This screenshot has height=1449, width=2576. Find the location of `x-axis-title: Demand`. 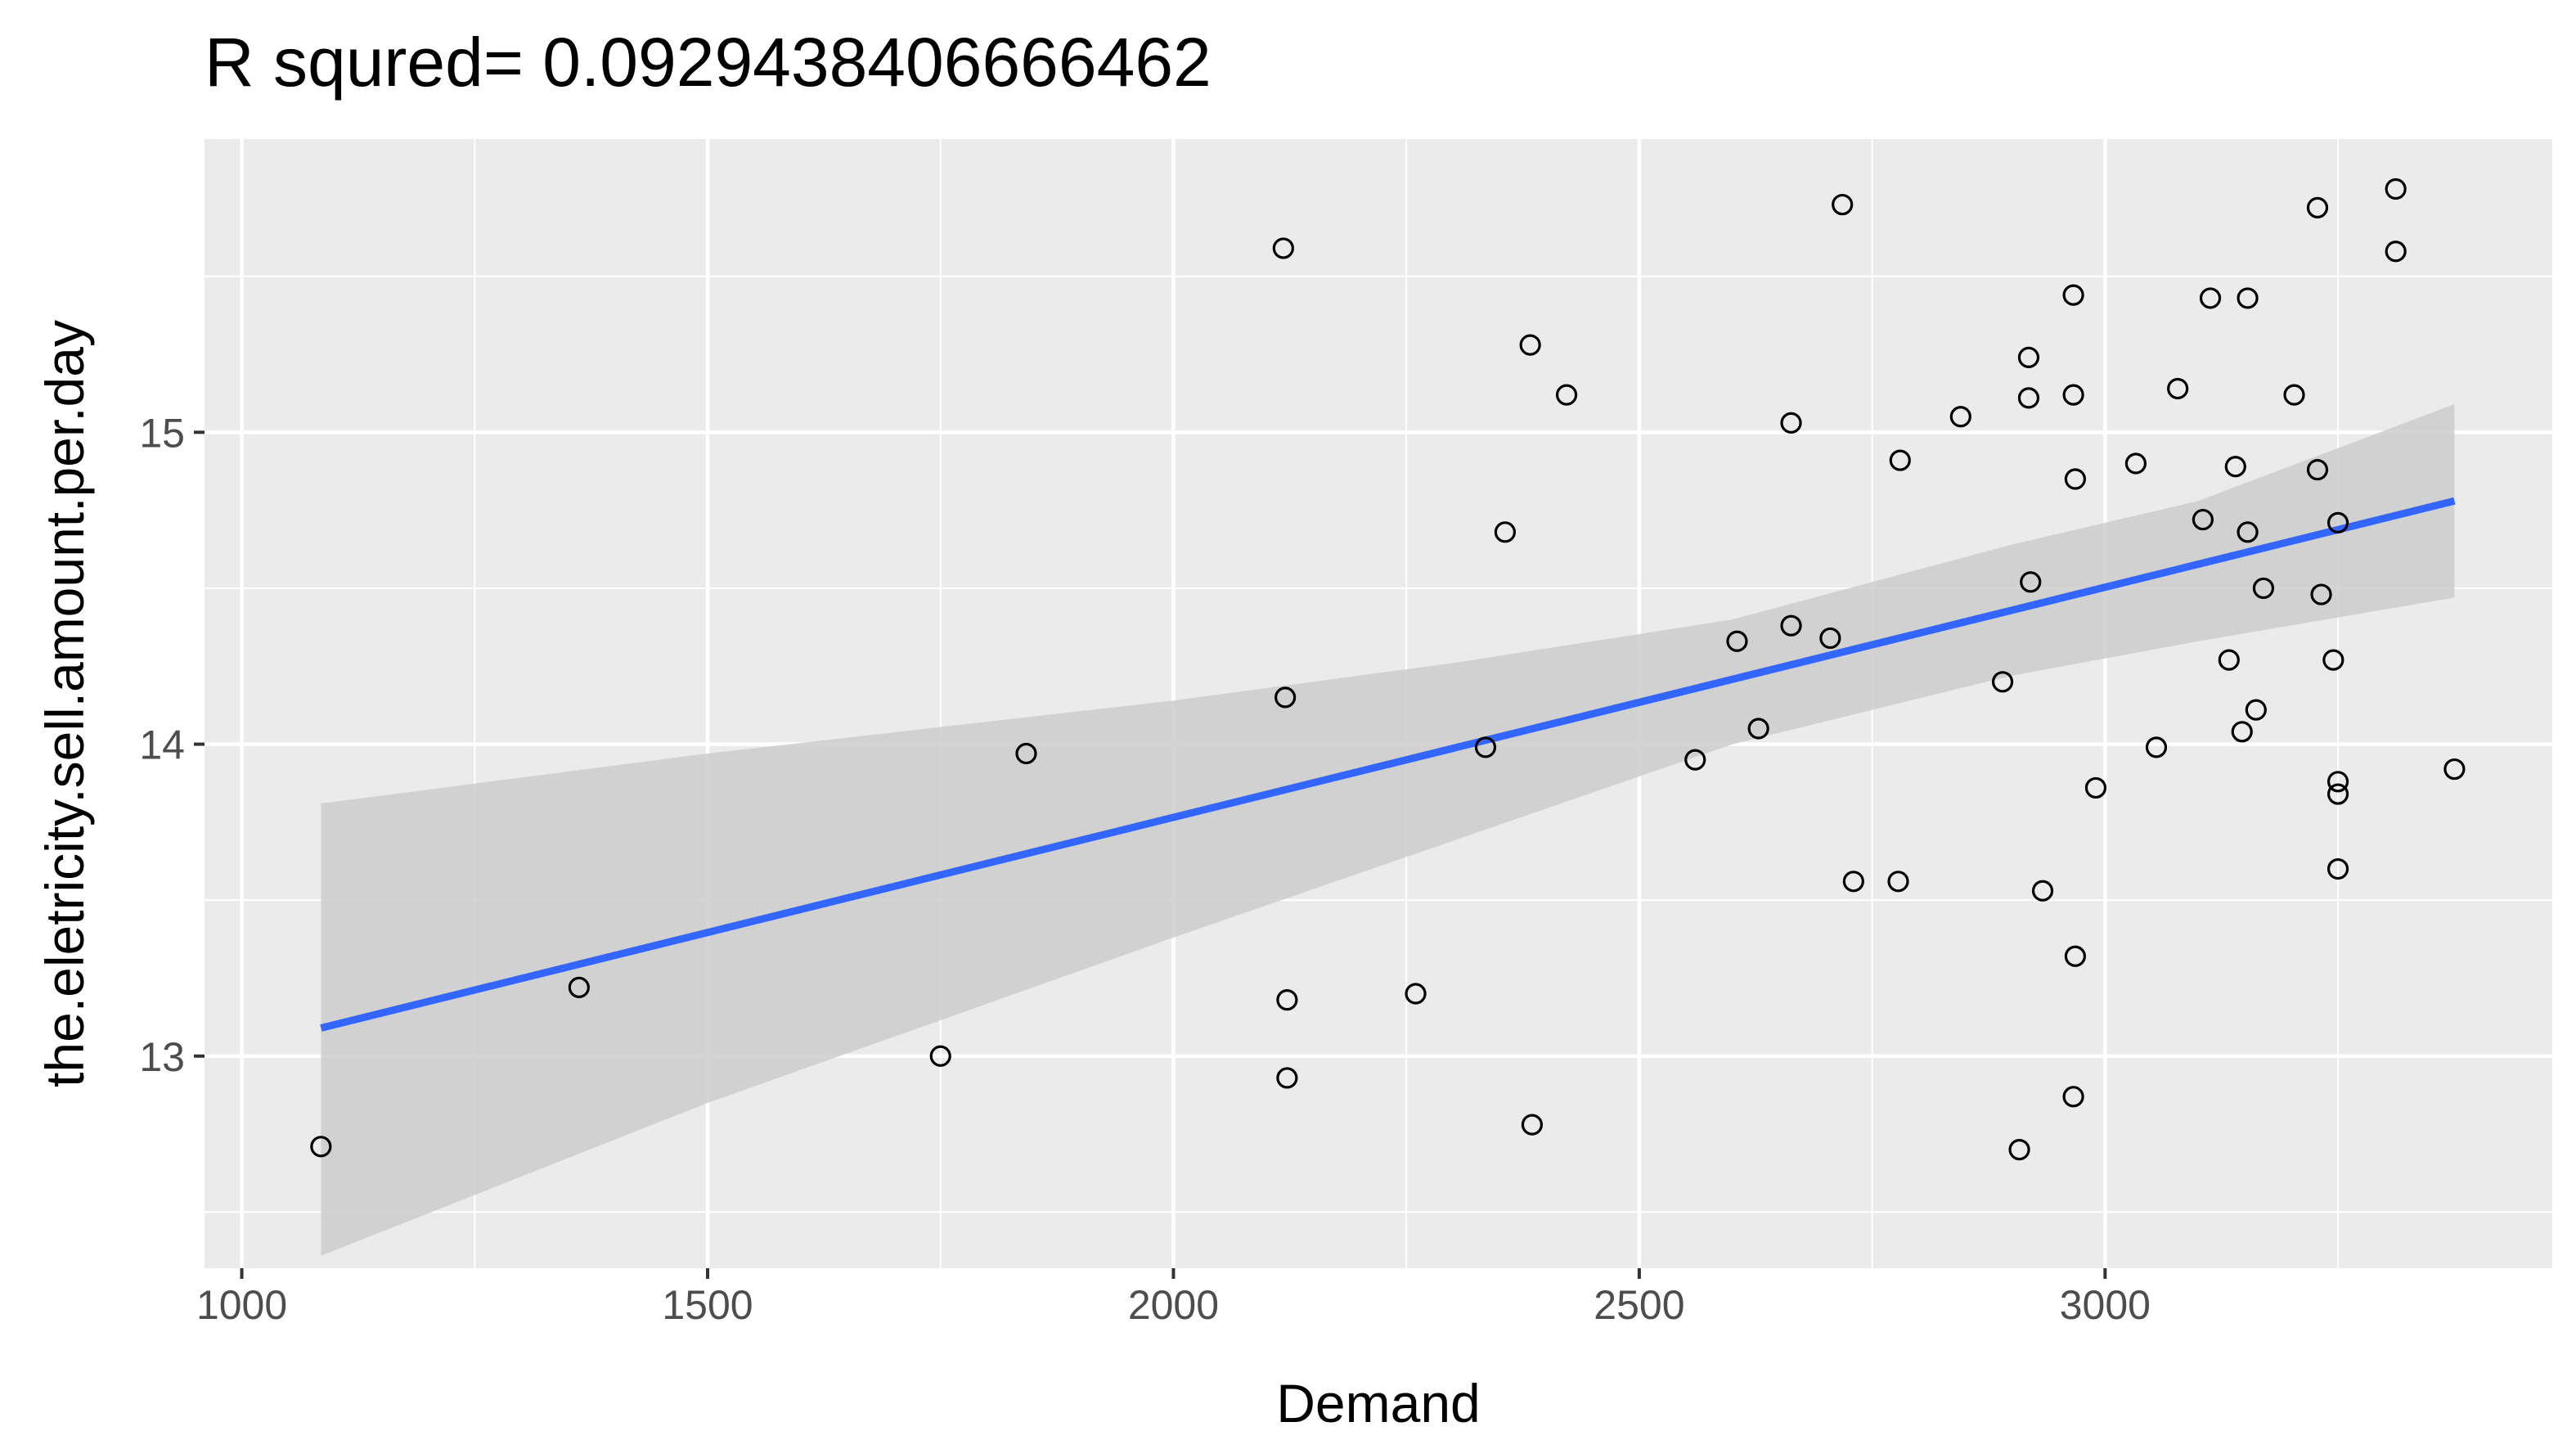

x-axis-title: Demand is located at coordinates (1378, 1403).